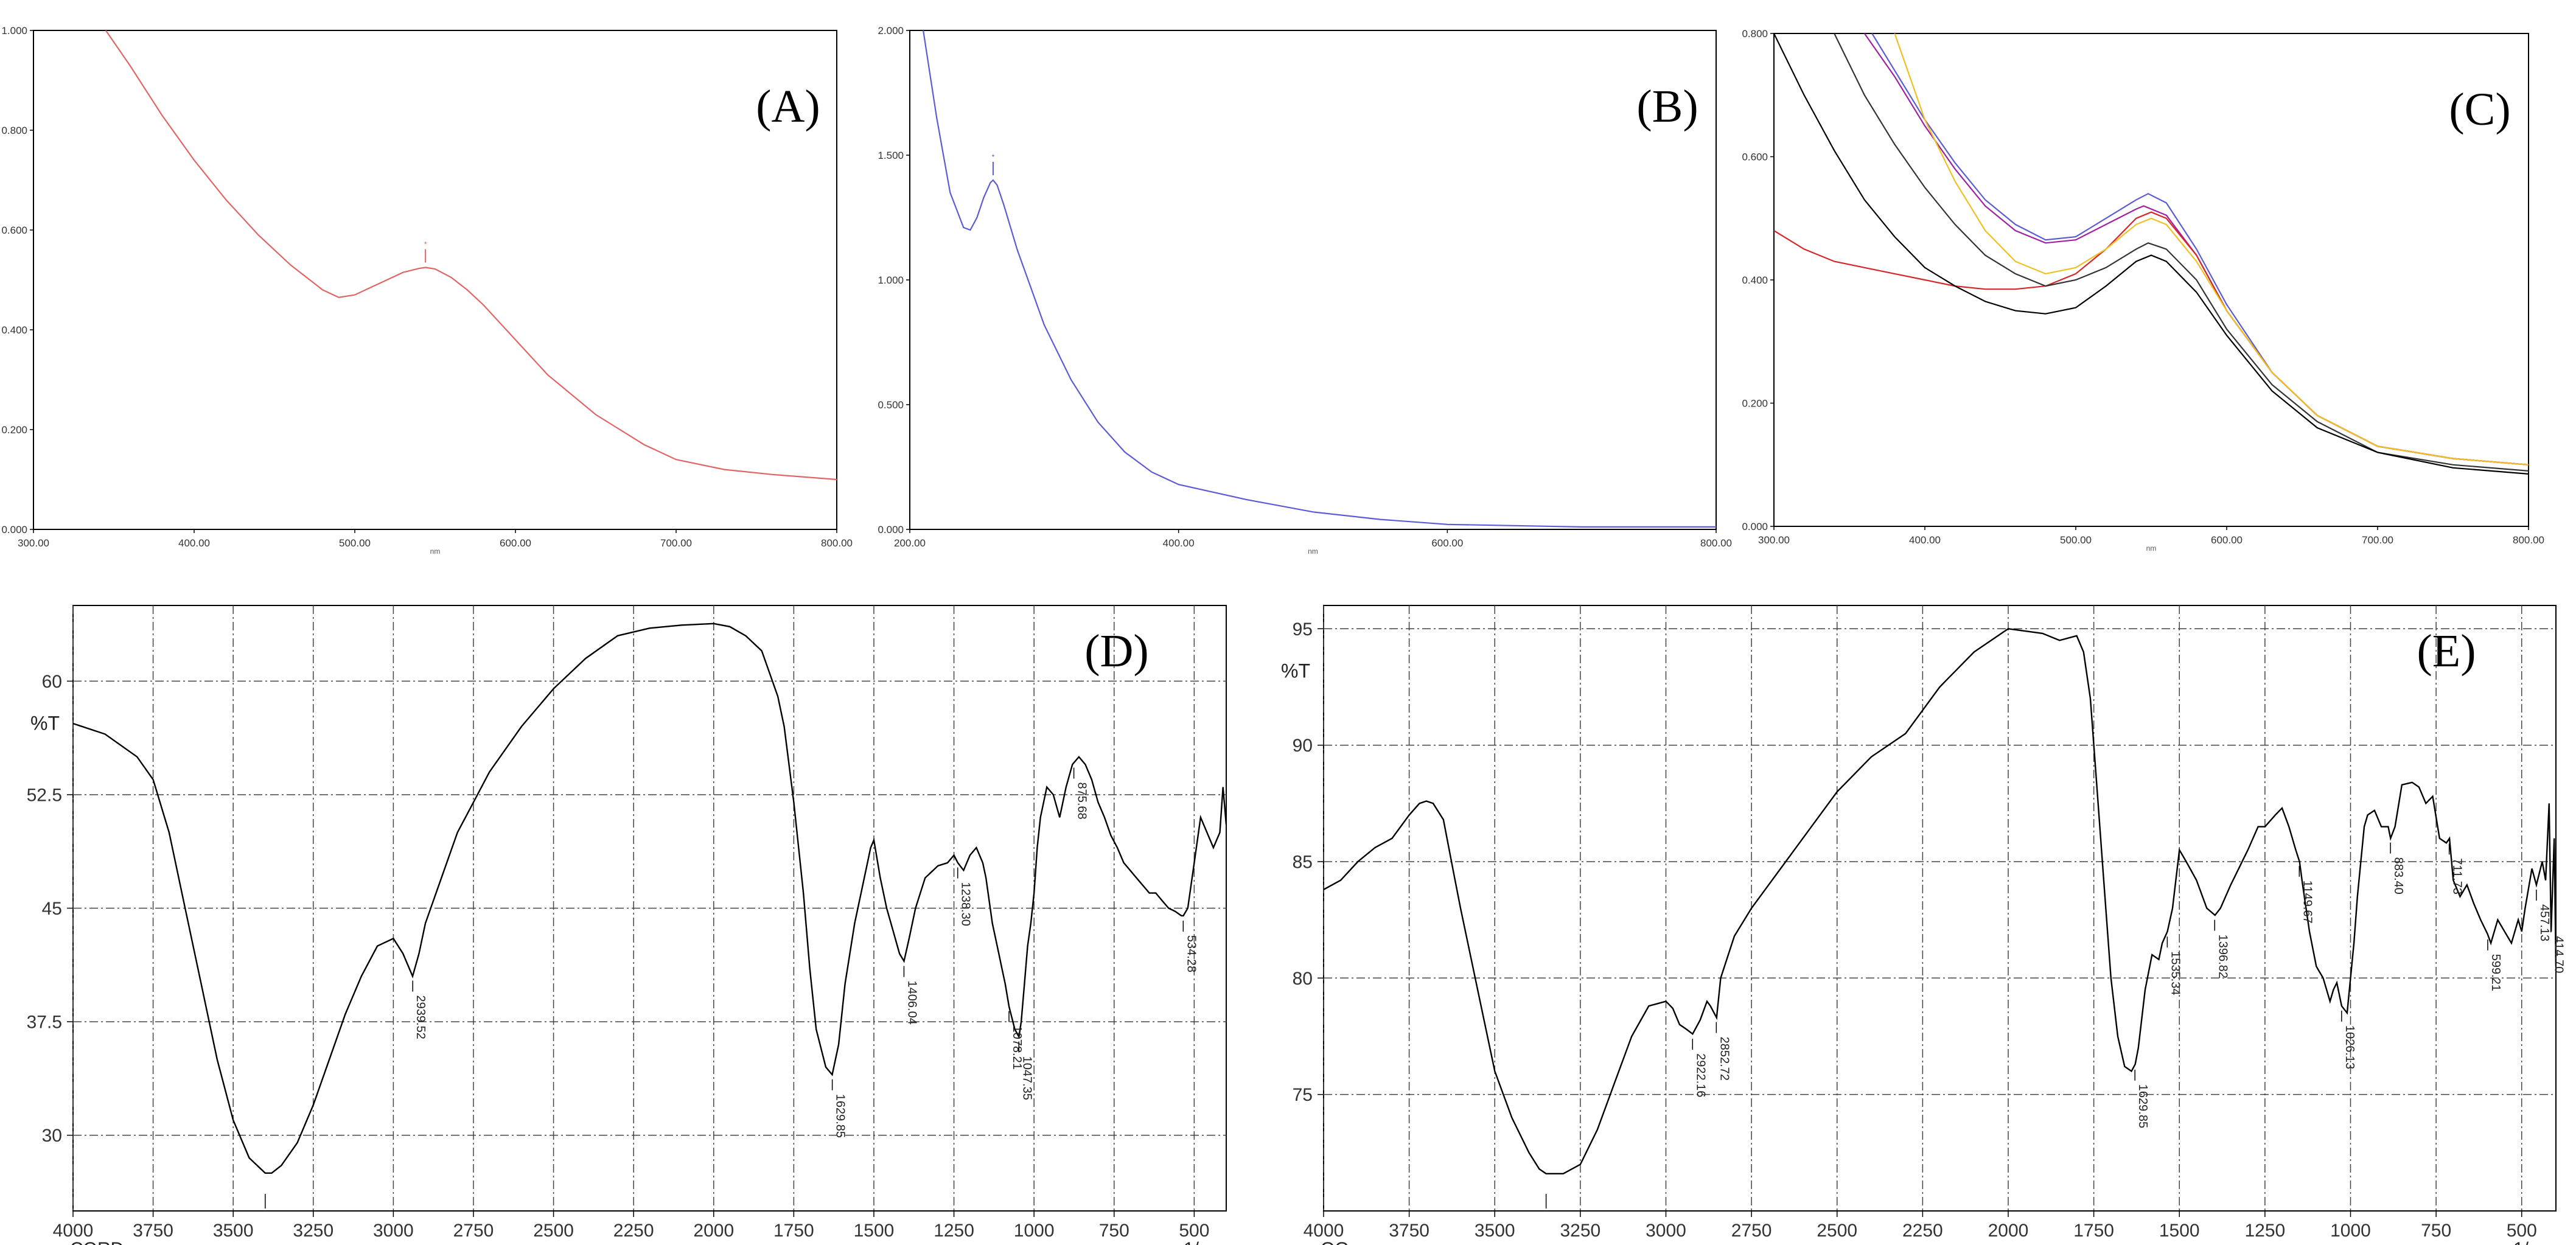 This screenshot has width=2576, height=1245. Describe the element at coordinates (52, 909) in the screenshot. I see `y-tick-label: 45` at that location.